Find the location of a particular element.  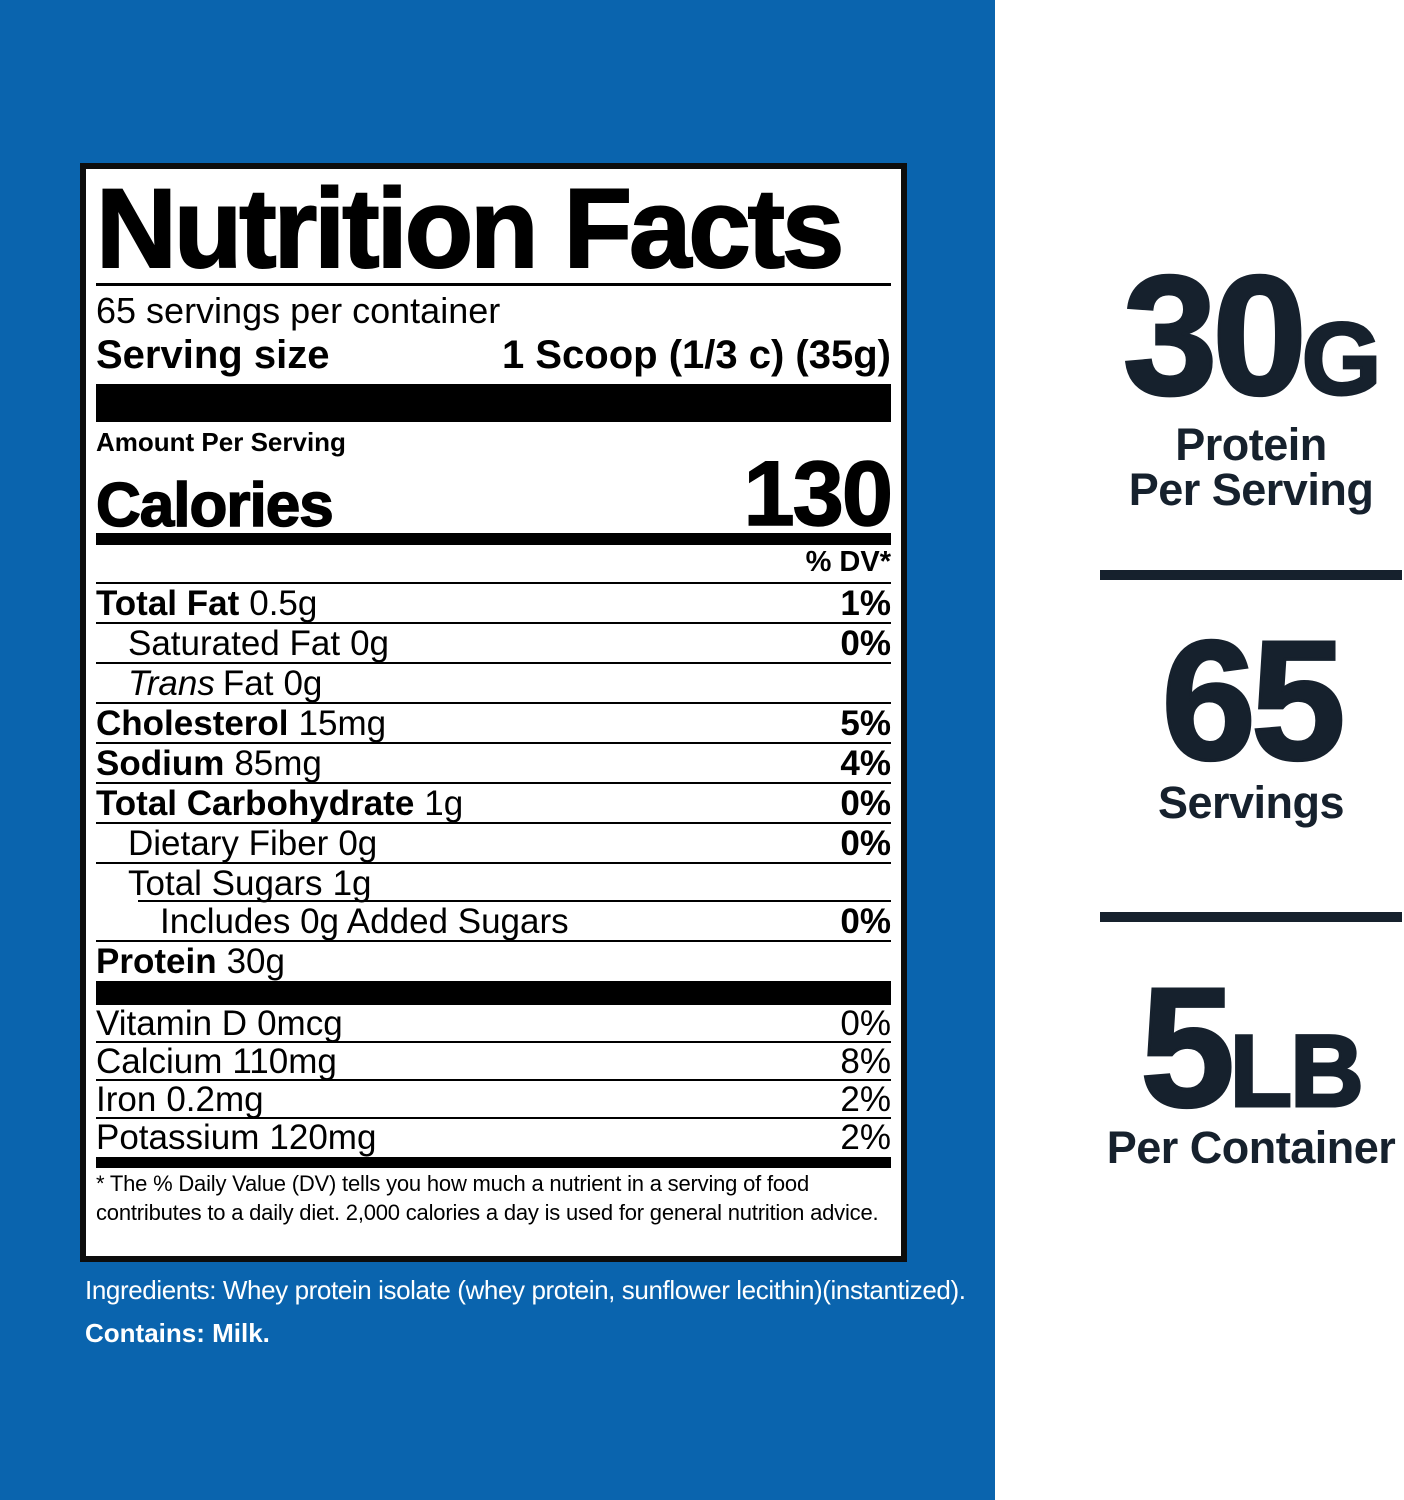

nutrient-name: Includes 0g Added Sugars is located at coordinates (364, 921).